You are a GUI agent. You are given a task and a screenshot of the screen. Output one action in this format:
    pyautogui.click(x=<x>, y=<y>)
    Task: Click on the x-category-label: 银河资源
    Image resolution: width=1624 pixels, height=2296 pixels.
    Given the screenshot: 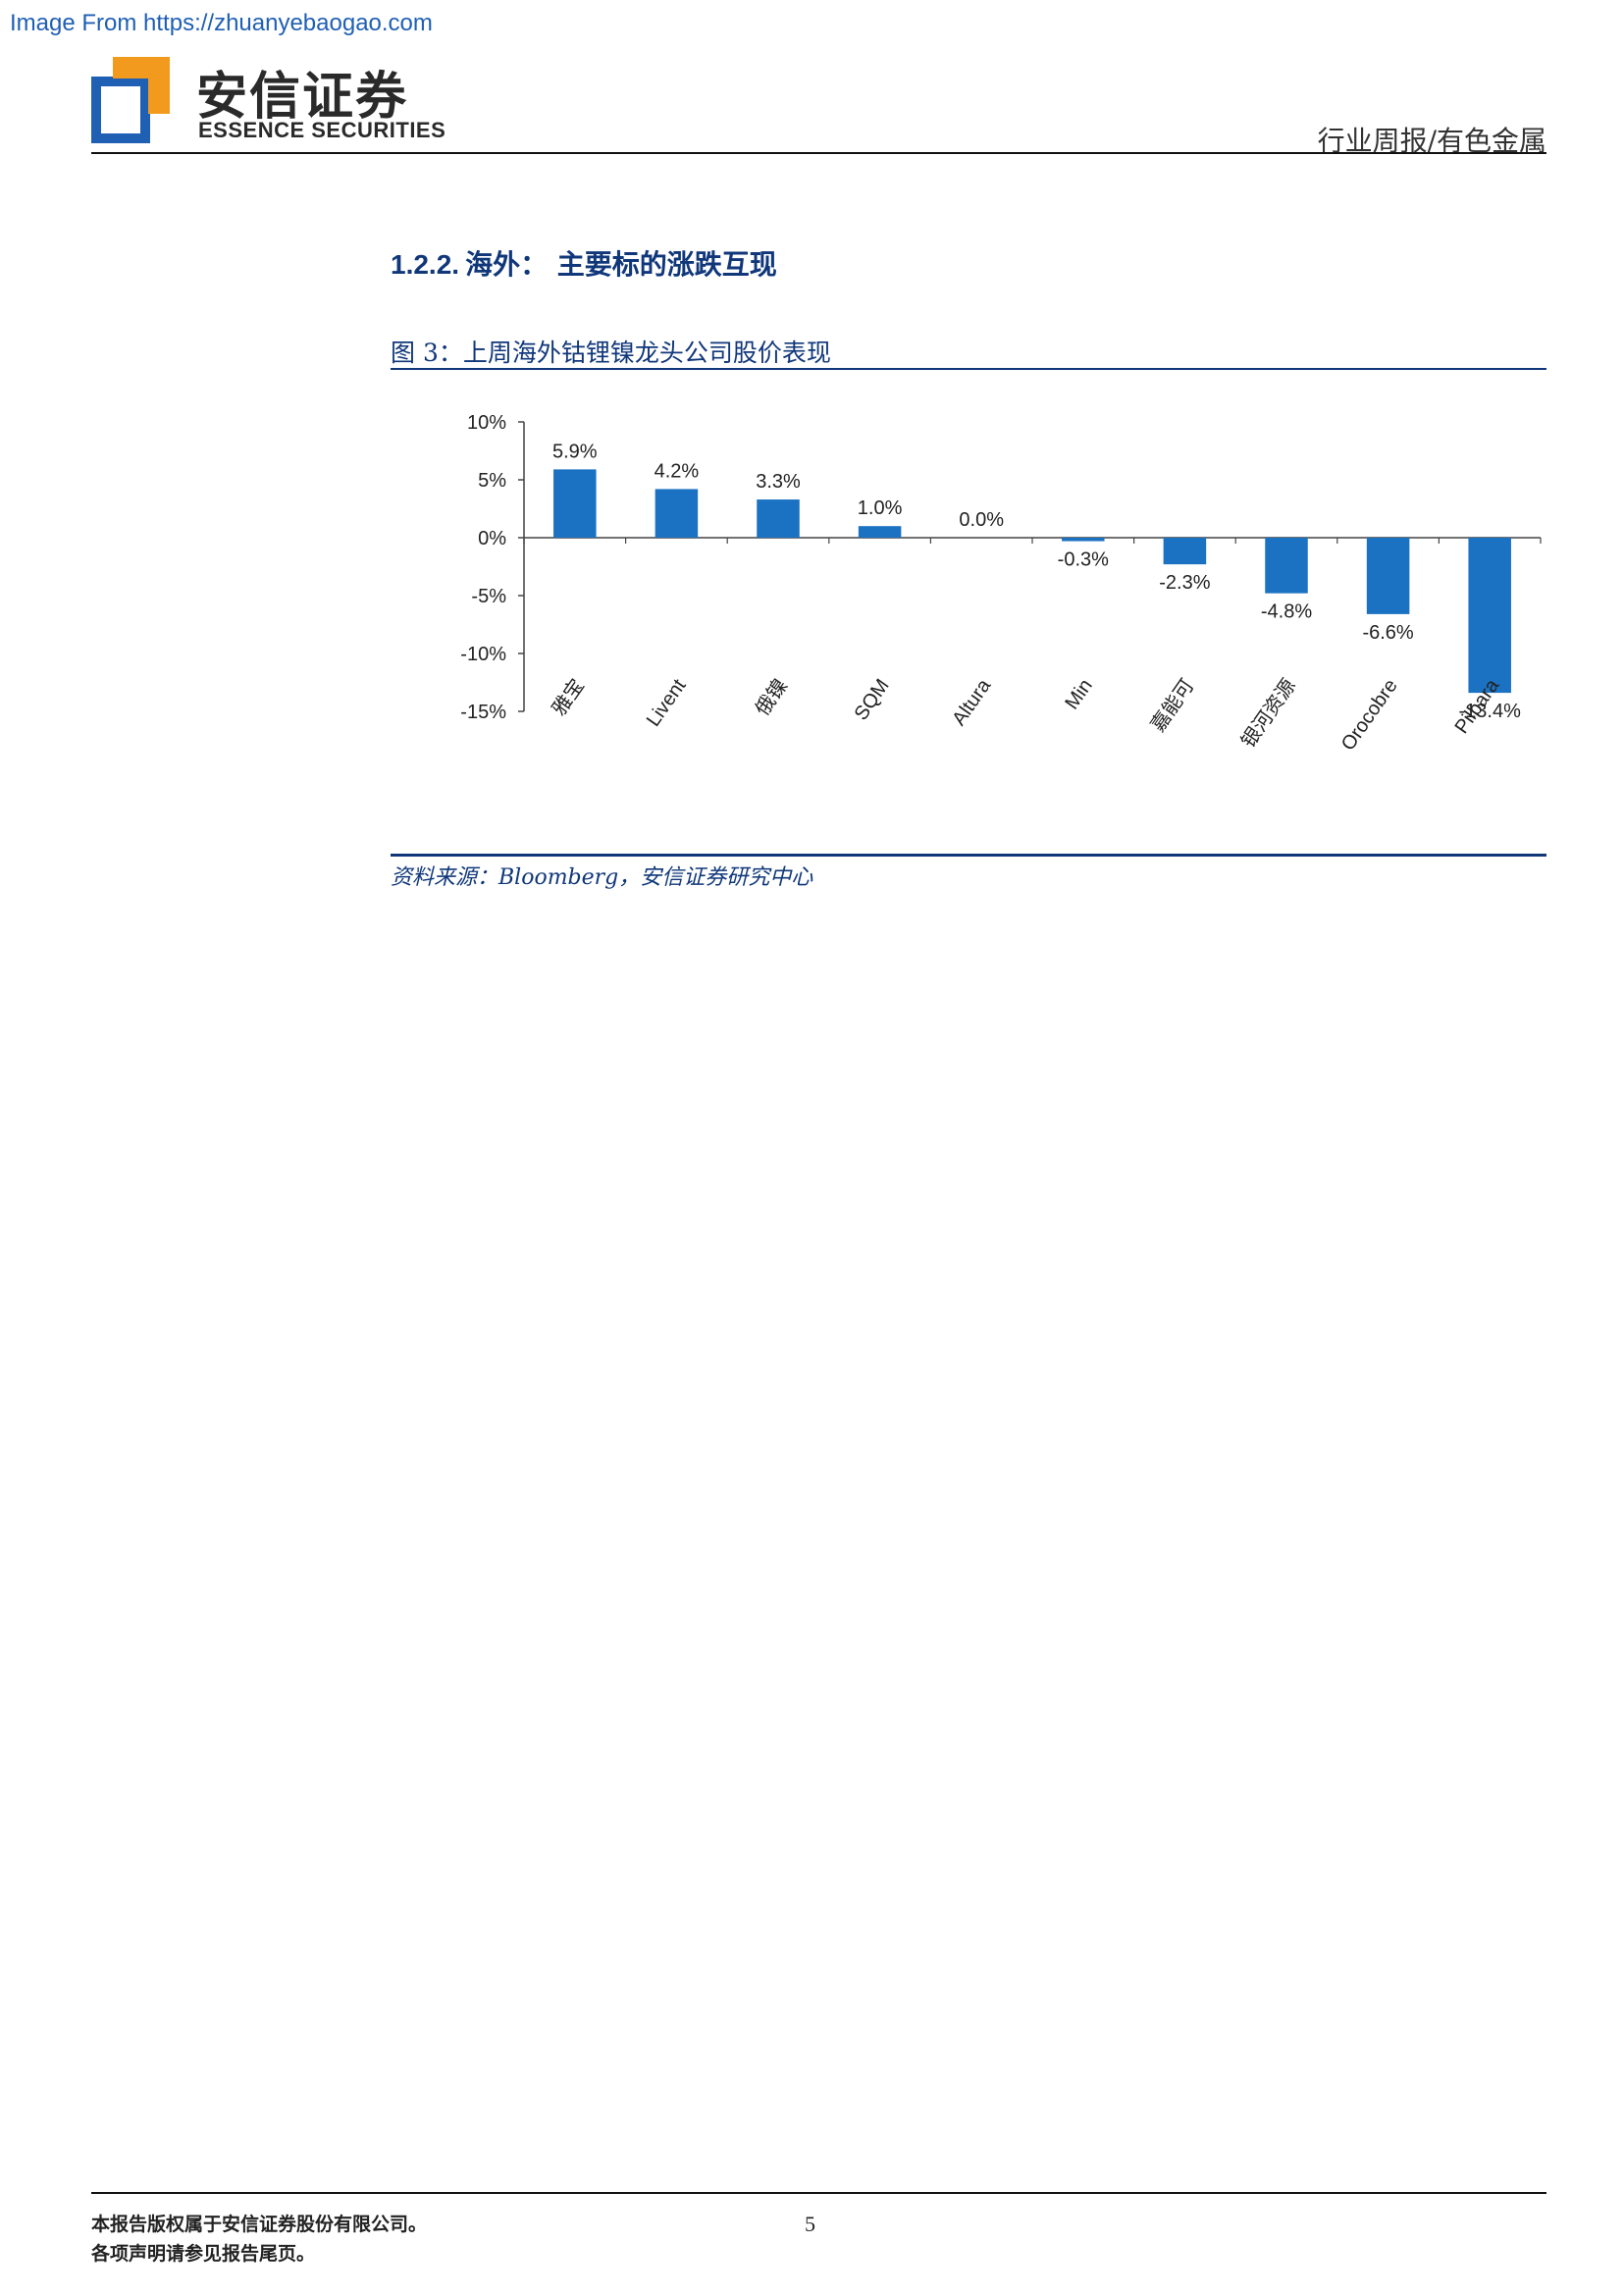 What is the action you would take?
    pyautogui.click(x=1268, y=714)
    